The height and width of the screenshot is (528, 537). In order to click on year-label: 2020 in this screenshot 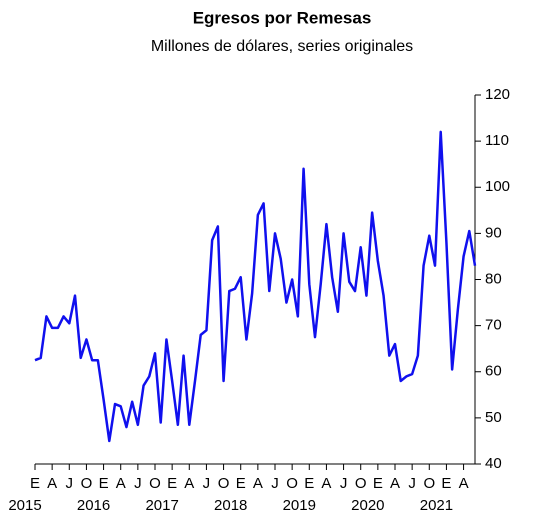, I will do `click(367, 505)`.